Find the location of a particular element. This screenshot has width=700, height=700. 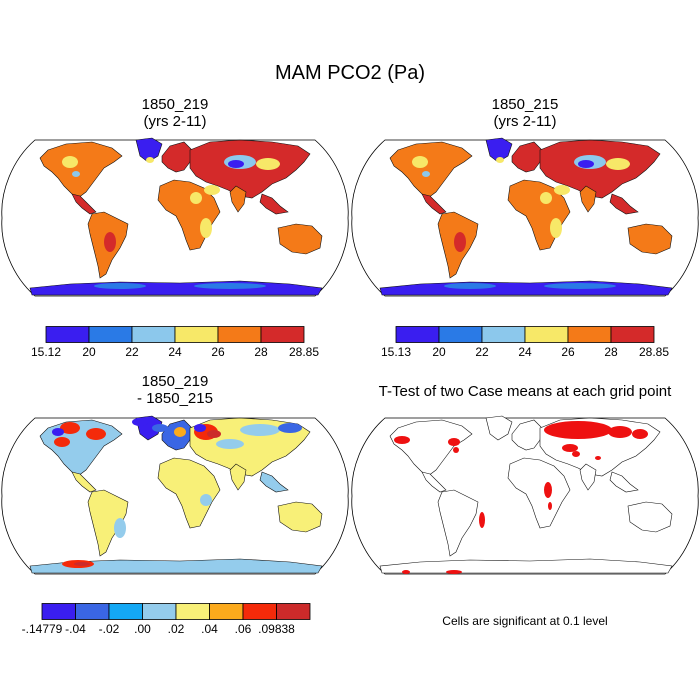

panel-title-top-left: 1850_219 (yrs 2-11) is located at coordinates (175, 113).